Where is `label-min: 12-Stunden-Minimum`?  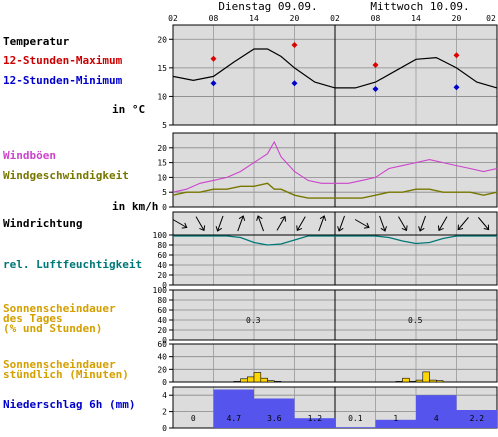
label-min: 12-Stunden-Minimum is located at coordinates (63, 80).